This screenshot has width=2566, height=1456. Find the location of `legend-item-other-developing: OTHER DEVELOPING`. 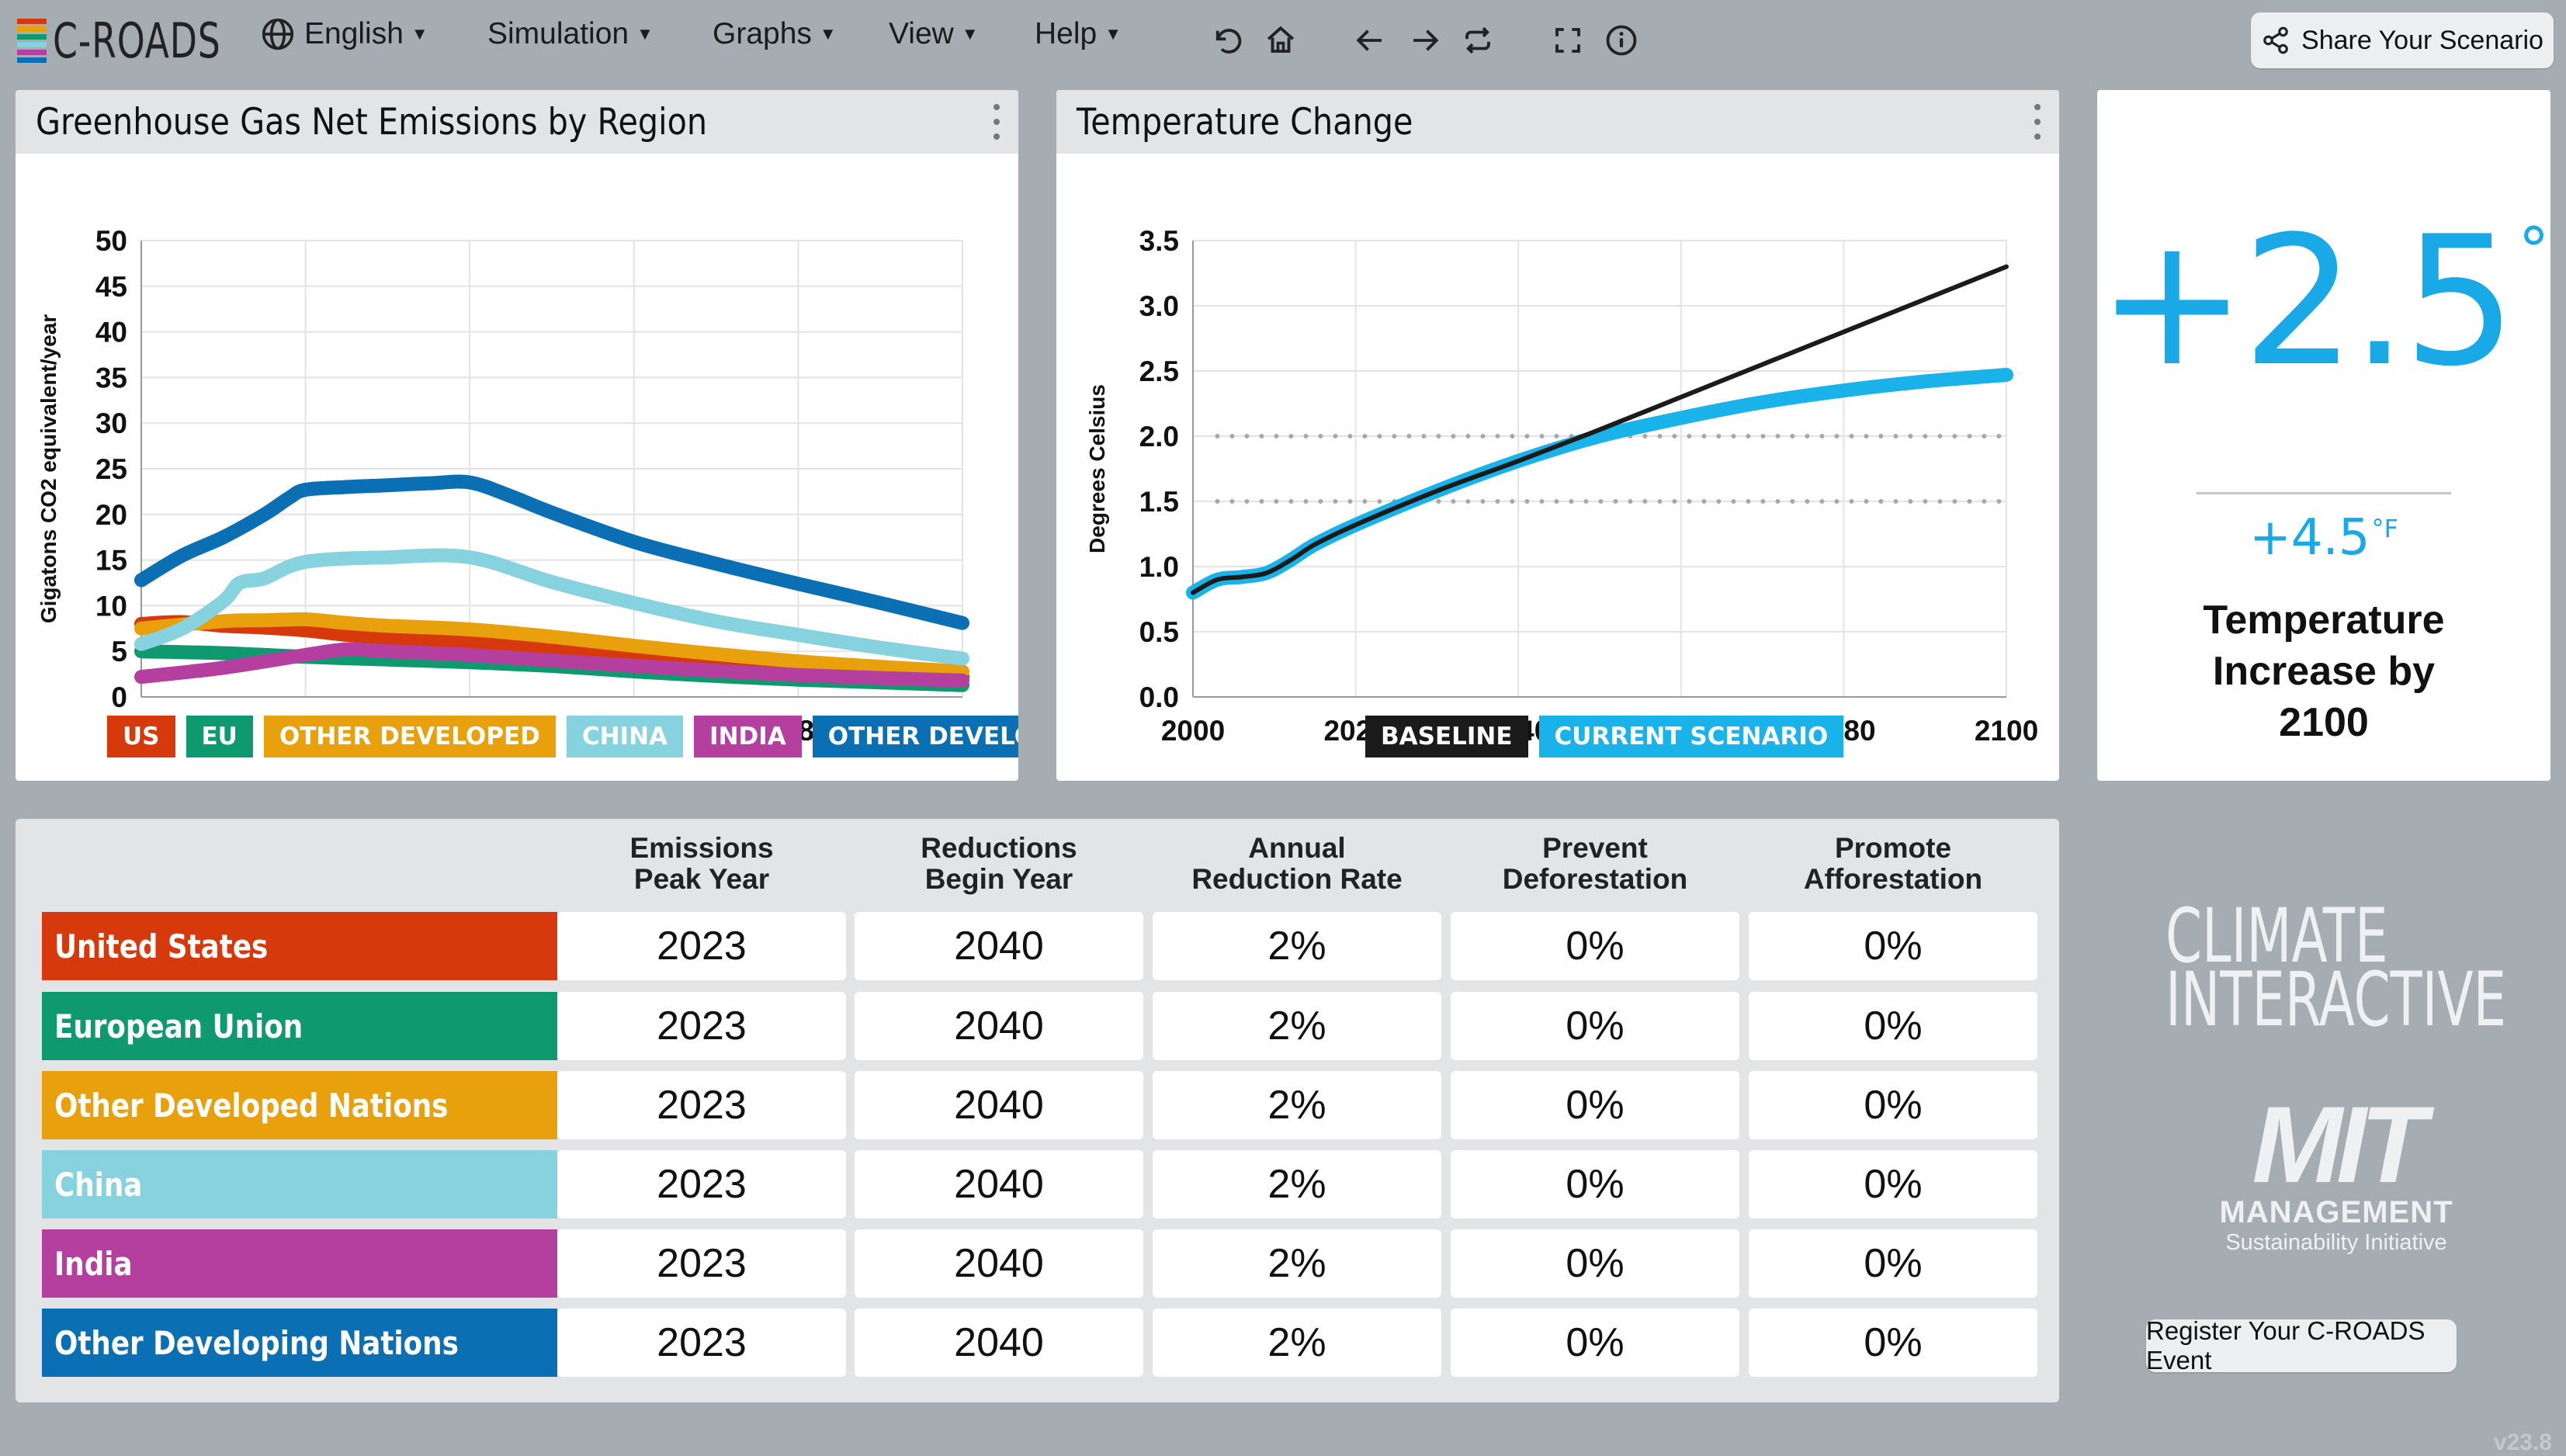

legend-item-other-developing: OTHER DEVELOPING is located at coordinates (915, 736).